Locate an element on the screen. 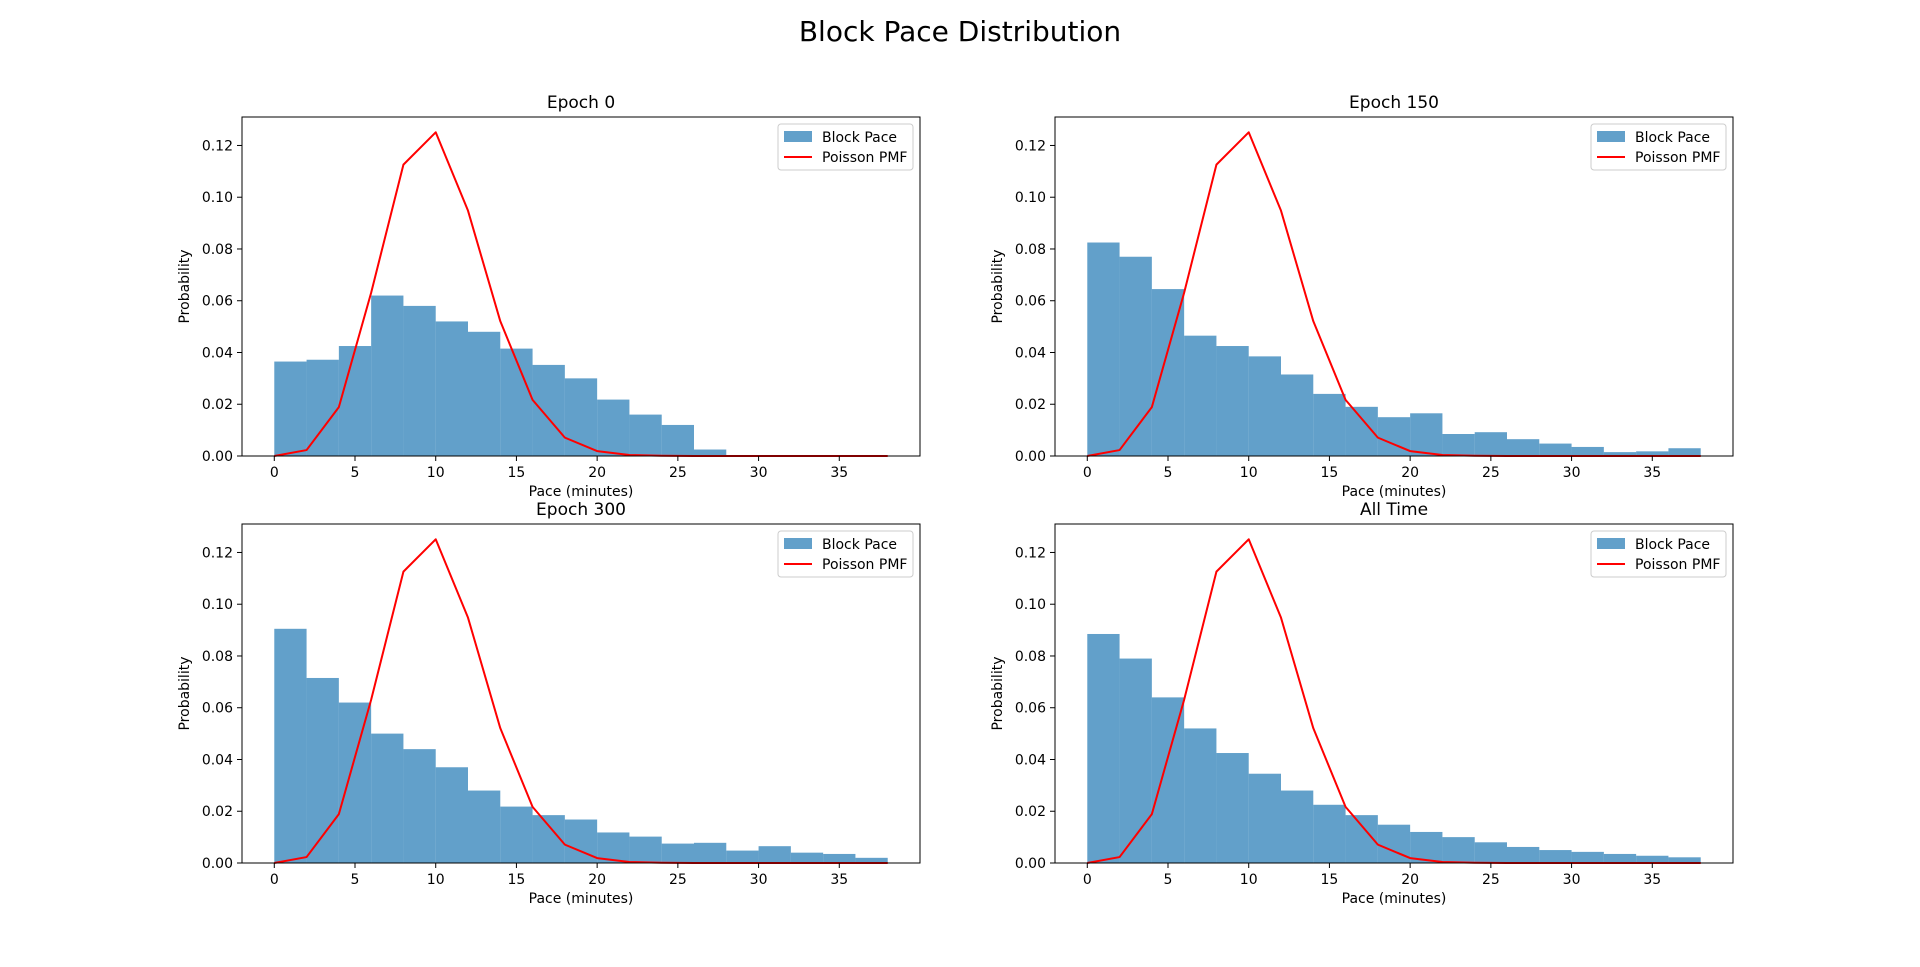  subplot-title: All Time is located at coordinates (1394, 510).